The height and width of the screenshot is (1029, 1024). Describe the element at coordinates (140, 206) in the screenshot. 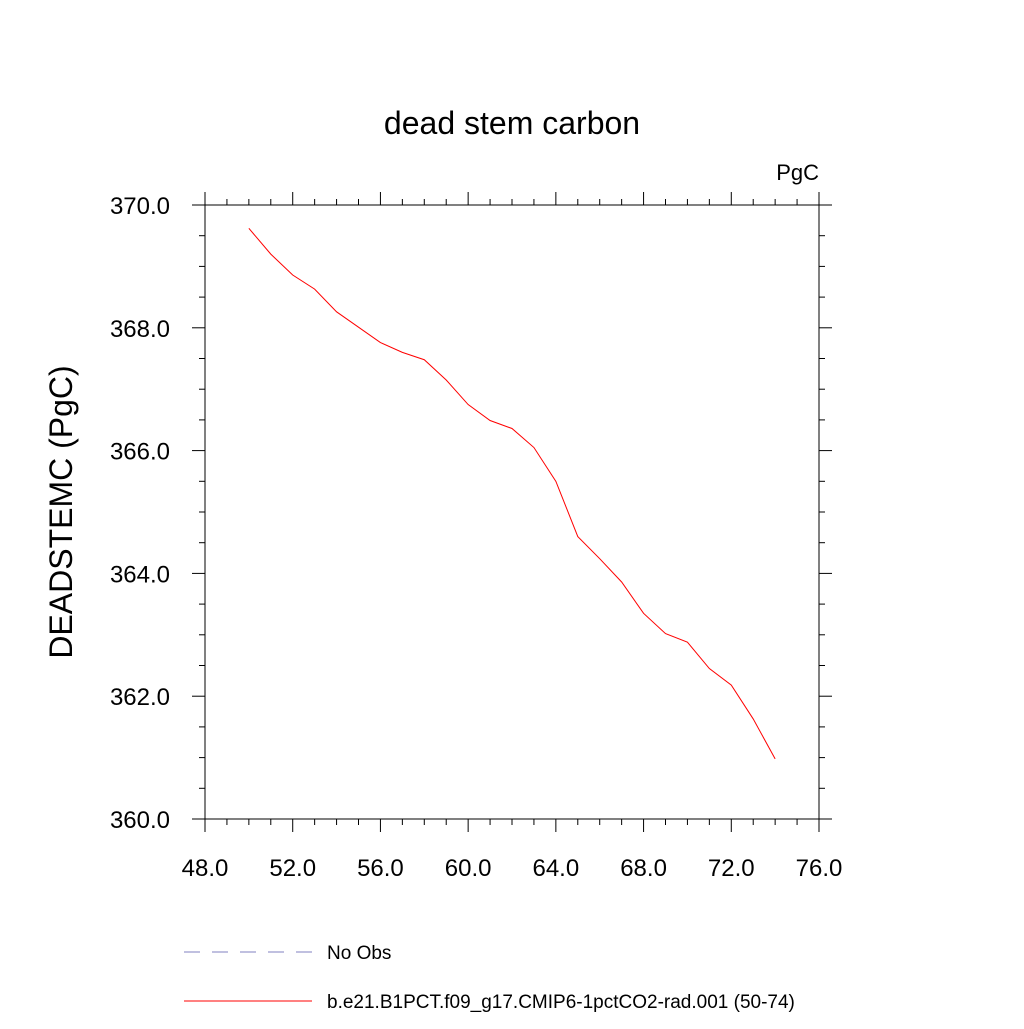

I see `y-tick-label: 370.0` at that location.